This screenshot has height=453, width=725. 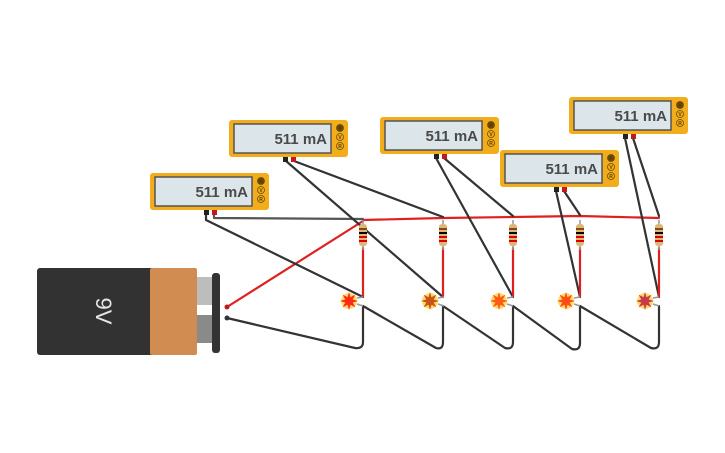 What do you see at coordinates (511, 218) in the screenshot?
I see `wire-red-bus` at bounding box center [511, 218].